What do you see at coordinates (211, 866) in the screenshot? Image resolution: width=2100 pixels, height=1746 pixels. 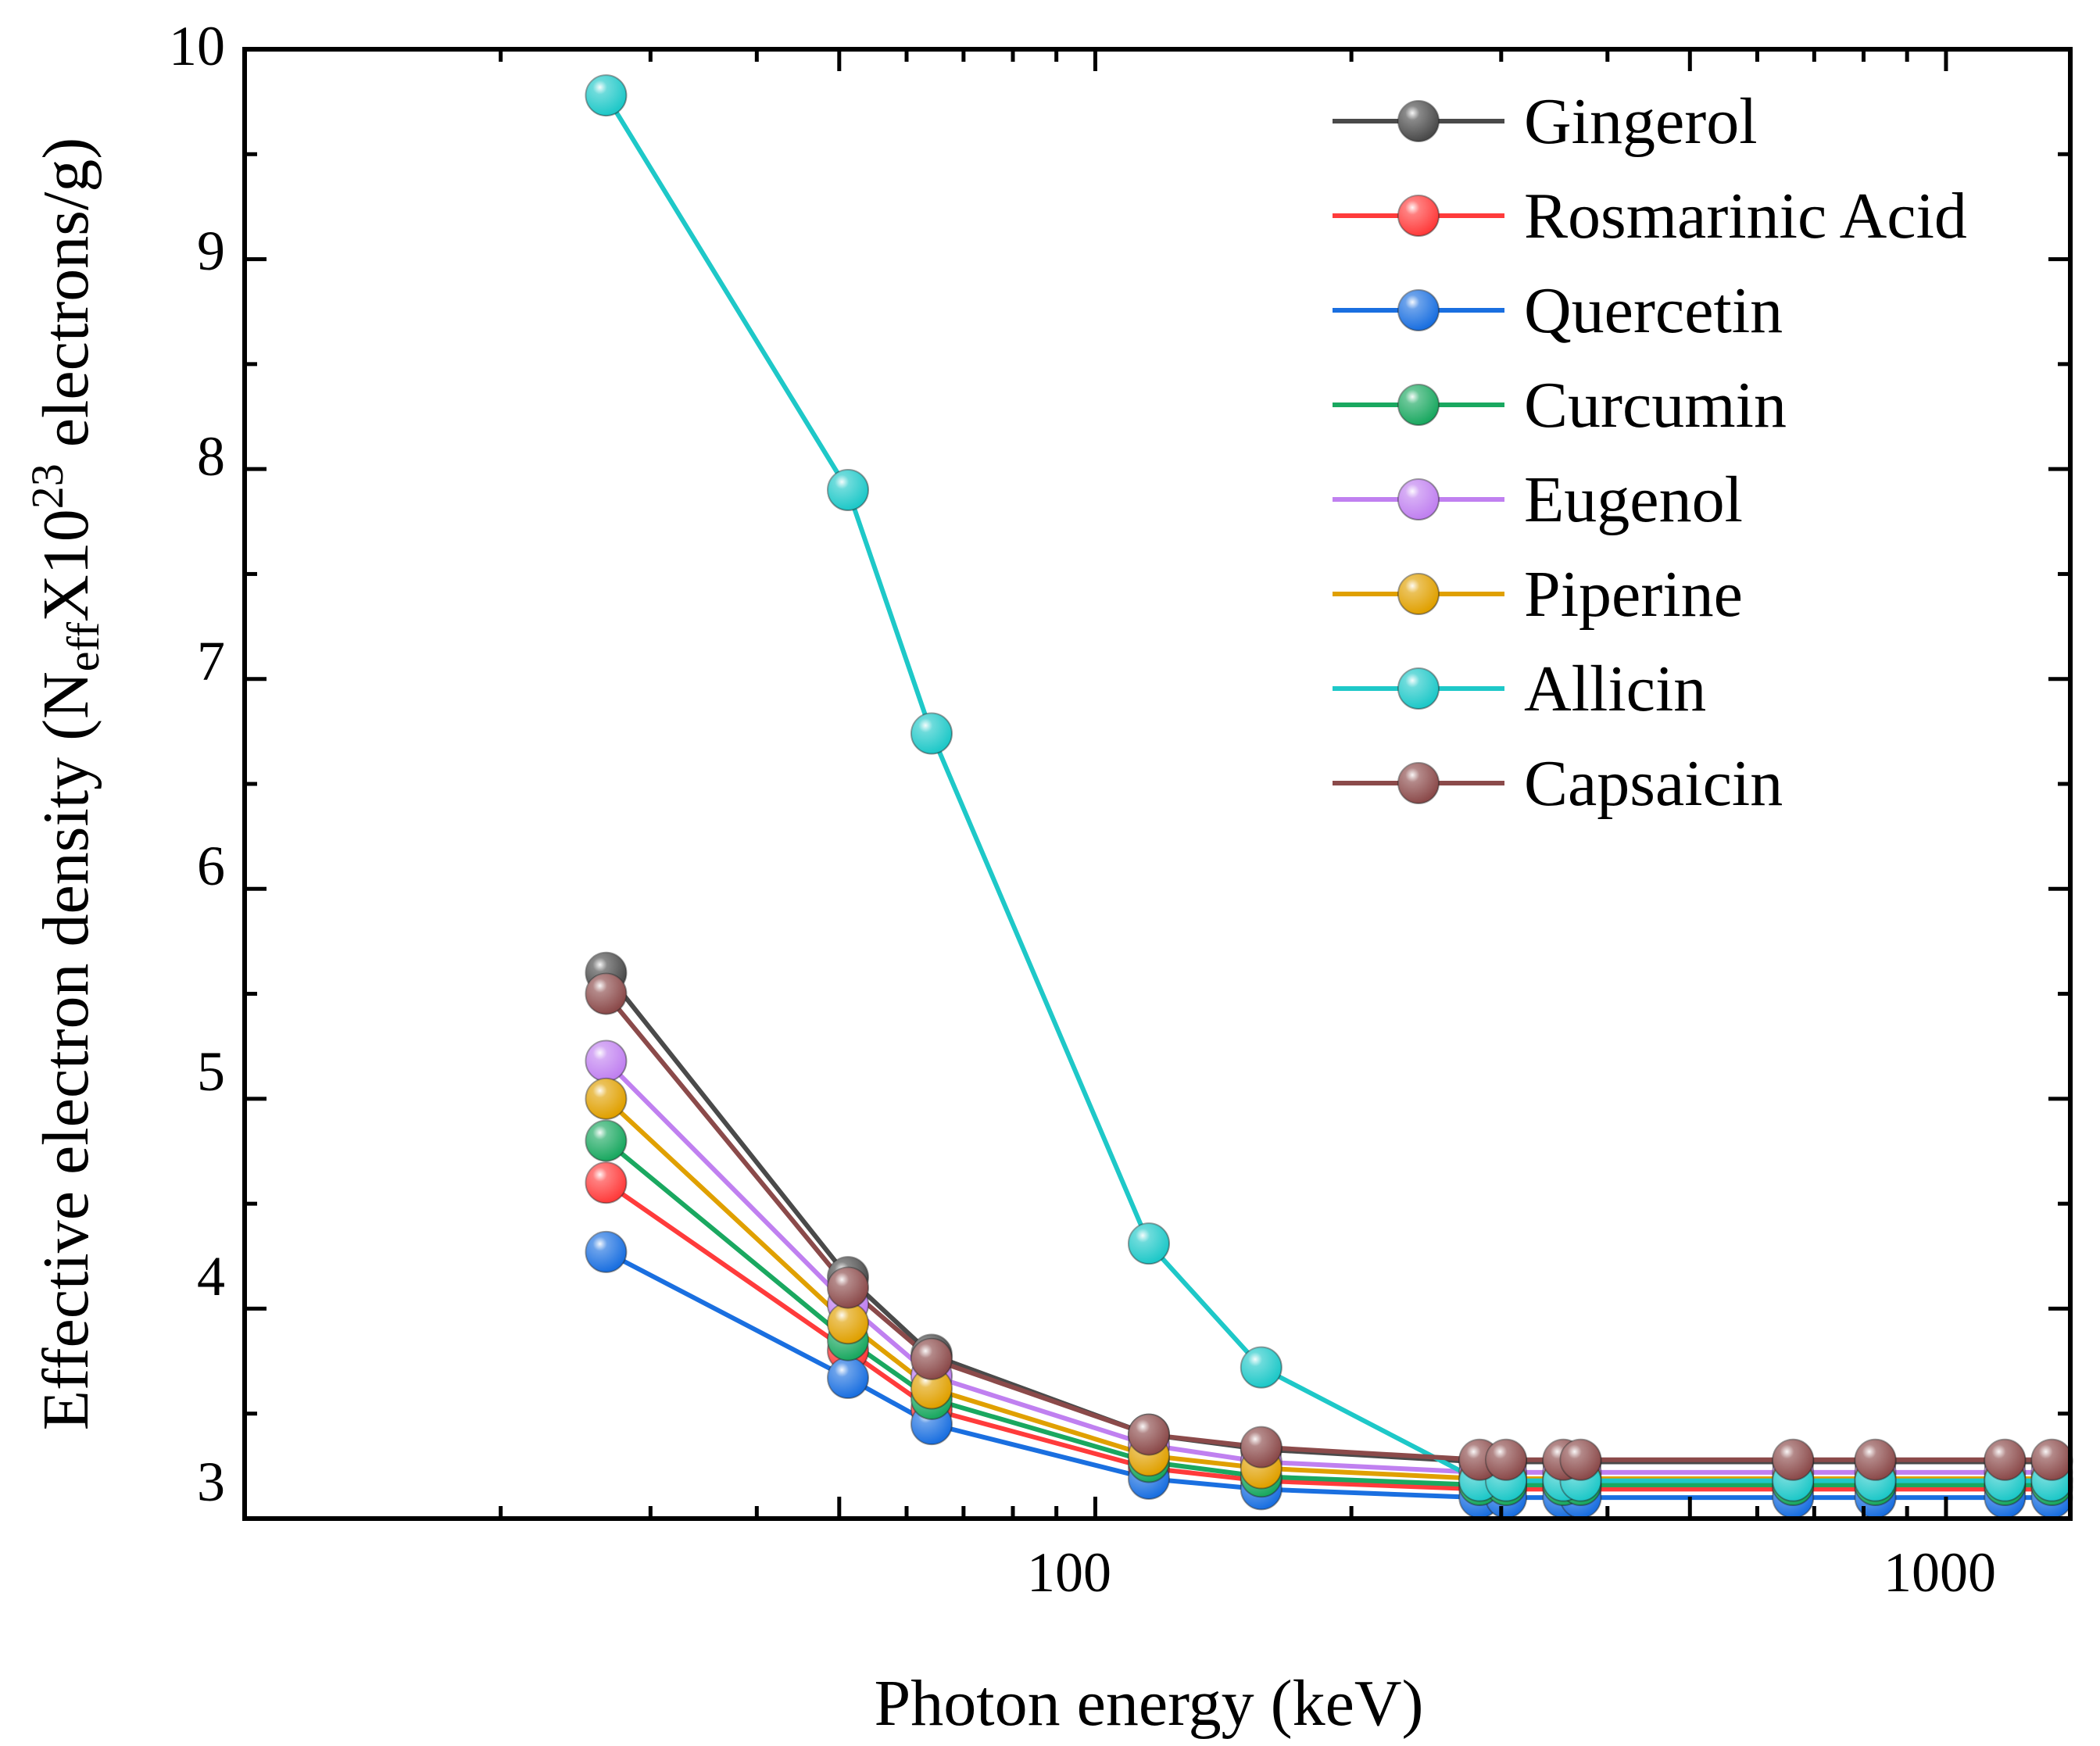 I see `y-tick-label: 6` at bounding box center [211, 866].